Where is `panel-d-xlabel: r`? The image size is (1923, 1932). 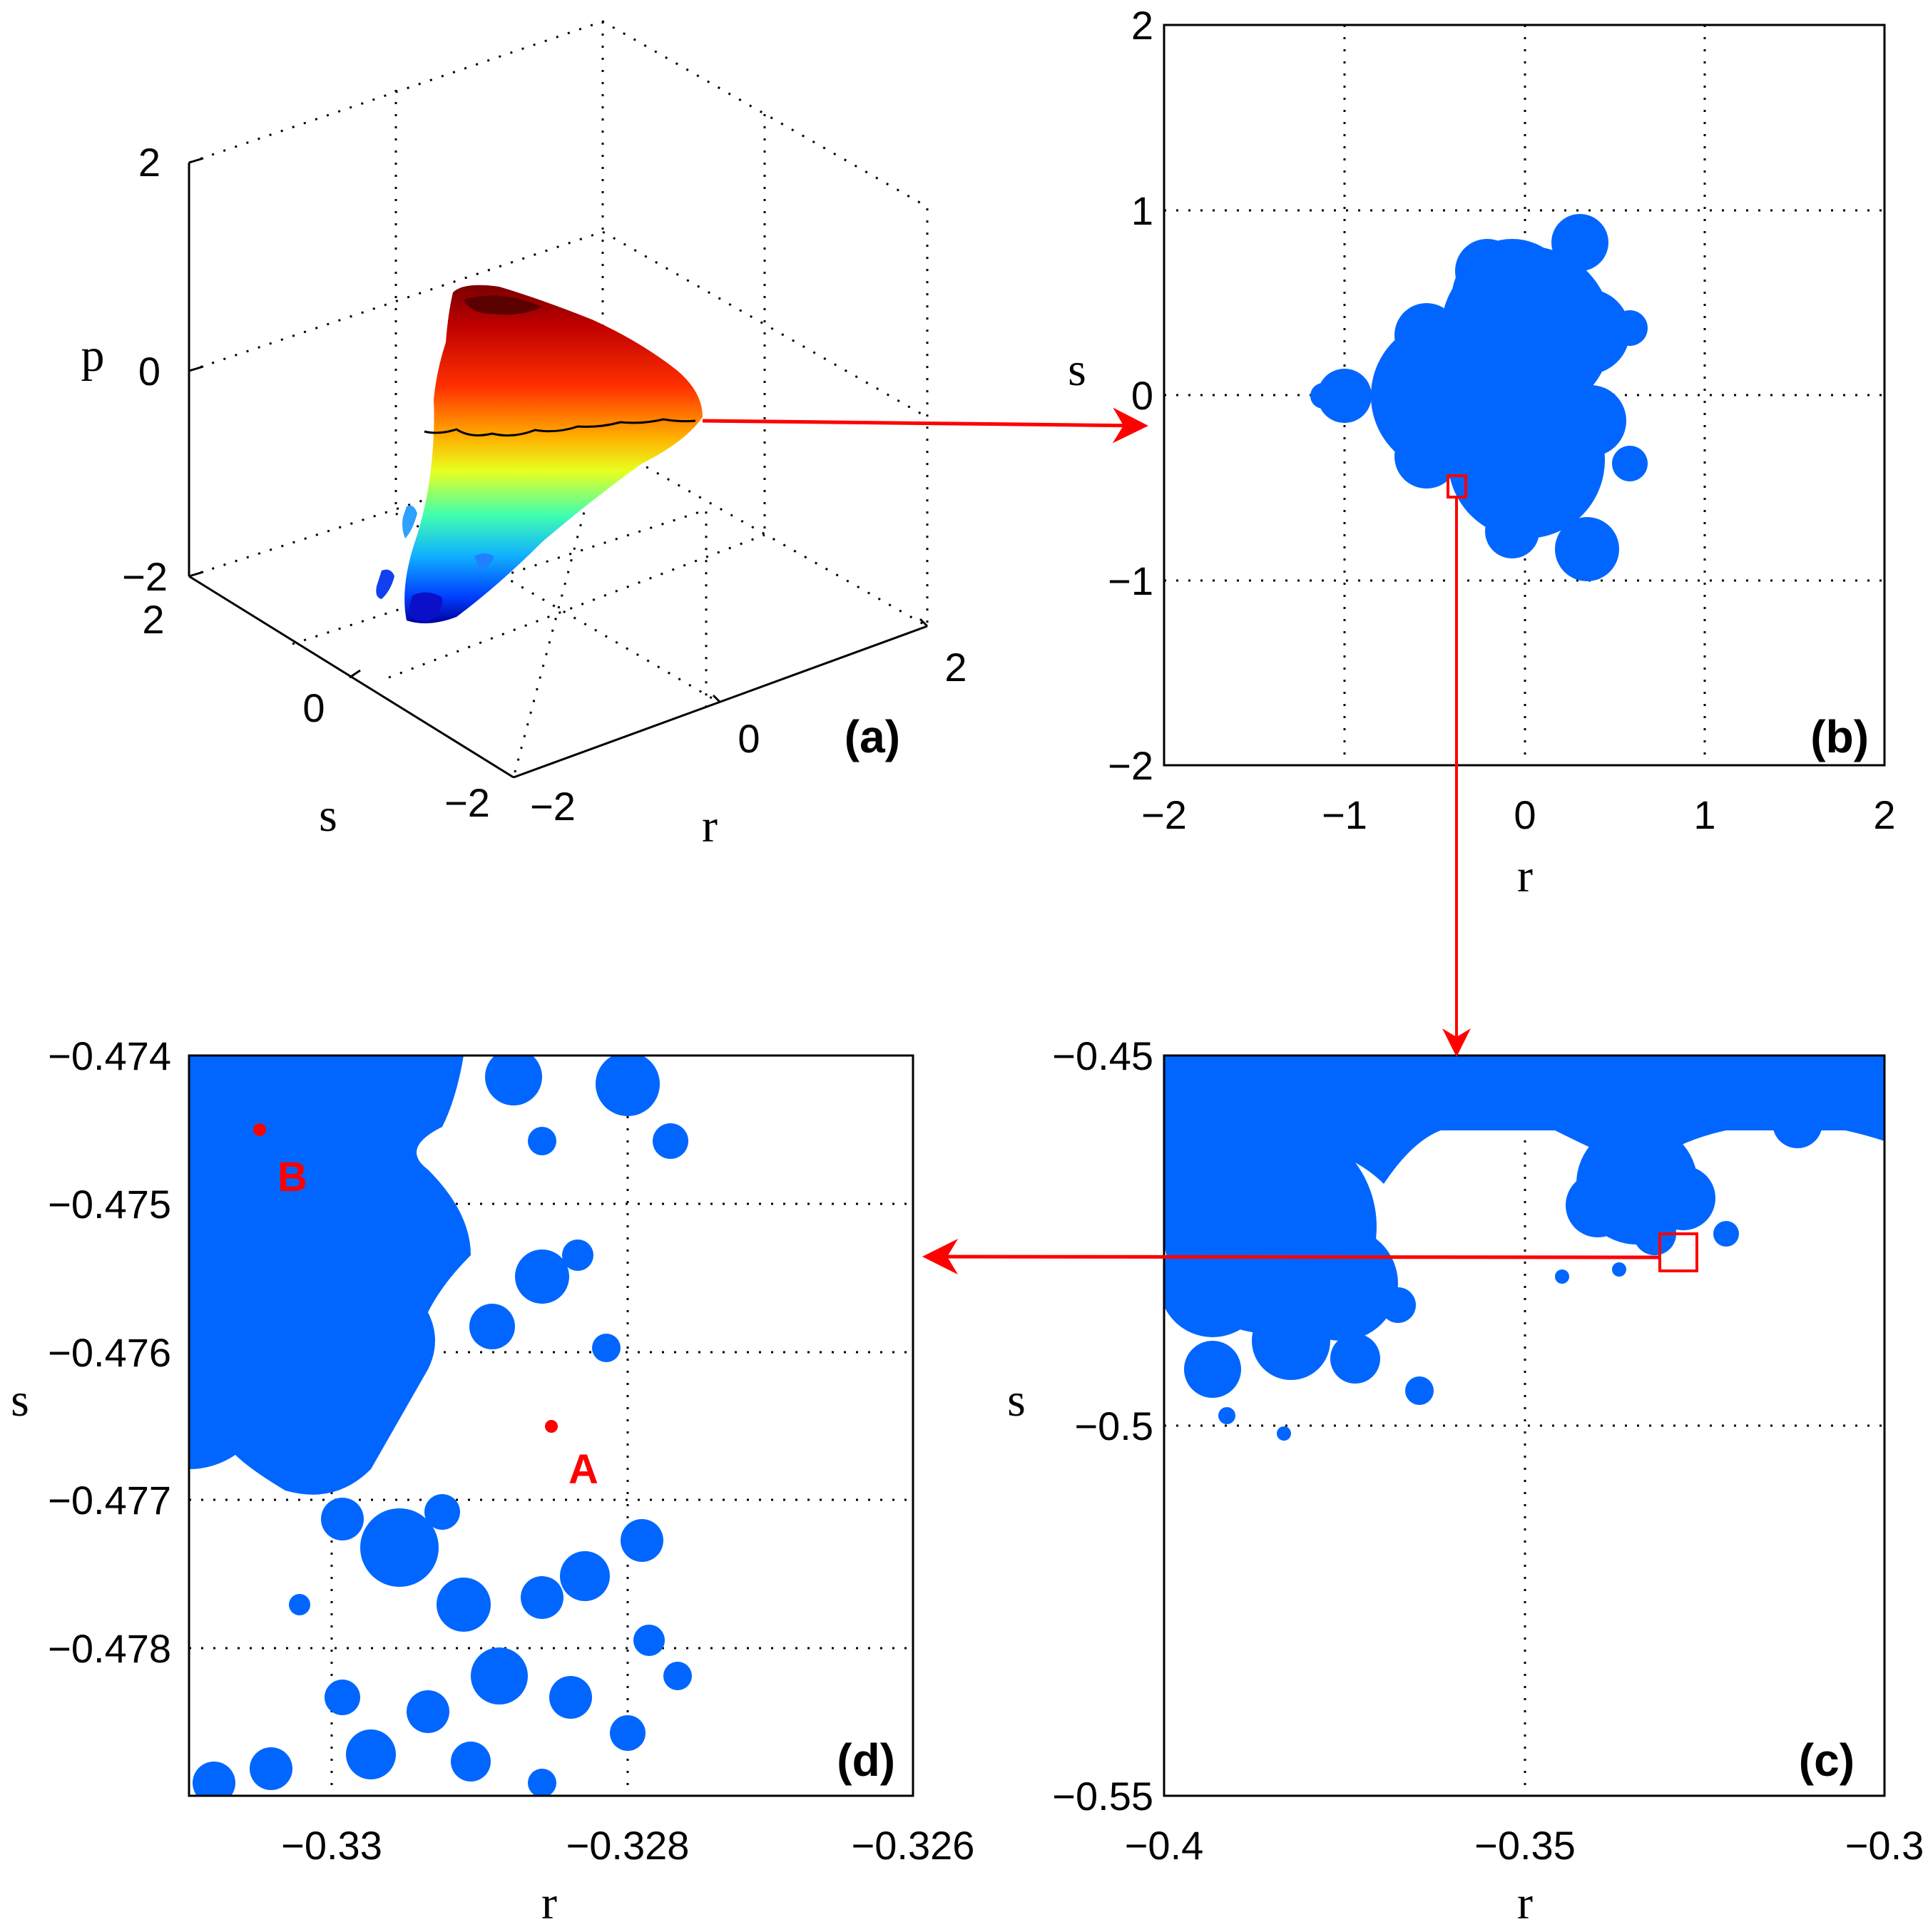
panel-d-xlabel: r is located at coordinates (549, 1903).